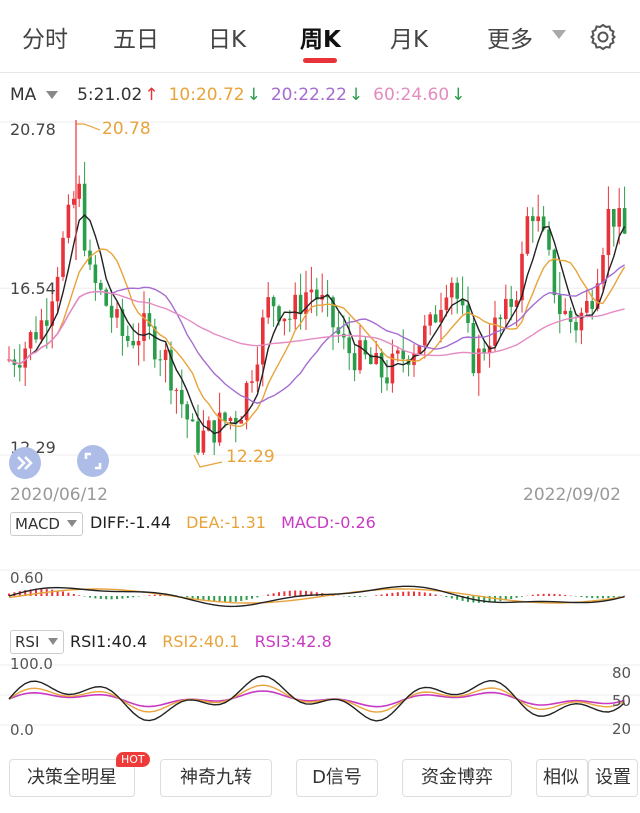  What do you see at coordinates (253, 95) in the screenshot?
I see `arrow-down-icon: ↓` at bounding box center [253, 95].